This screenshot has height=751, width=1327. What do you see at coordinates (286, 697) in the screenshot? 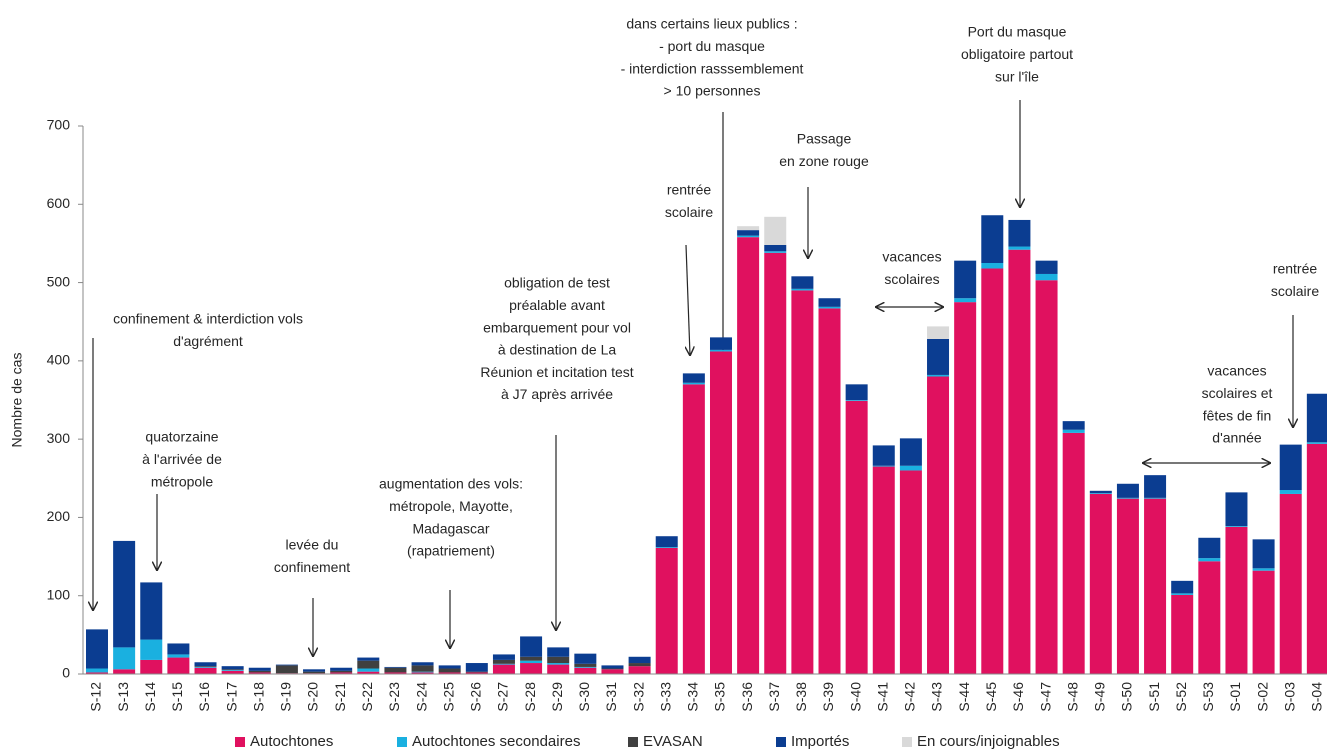
I see `x-tick-label: S-19` at bounding box center [286, 697].